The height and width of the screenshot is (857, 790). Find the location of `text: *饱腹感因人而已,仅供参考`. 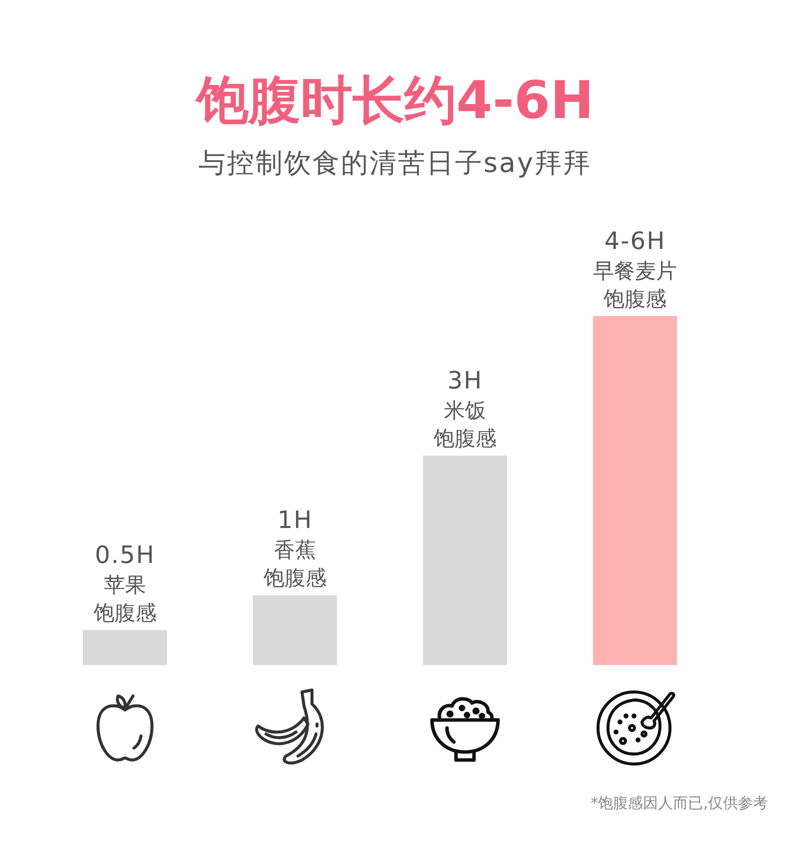

text: *饱腹感因人而已,仅供参考 is located at coordinates (679, 803).